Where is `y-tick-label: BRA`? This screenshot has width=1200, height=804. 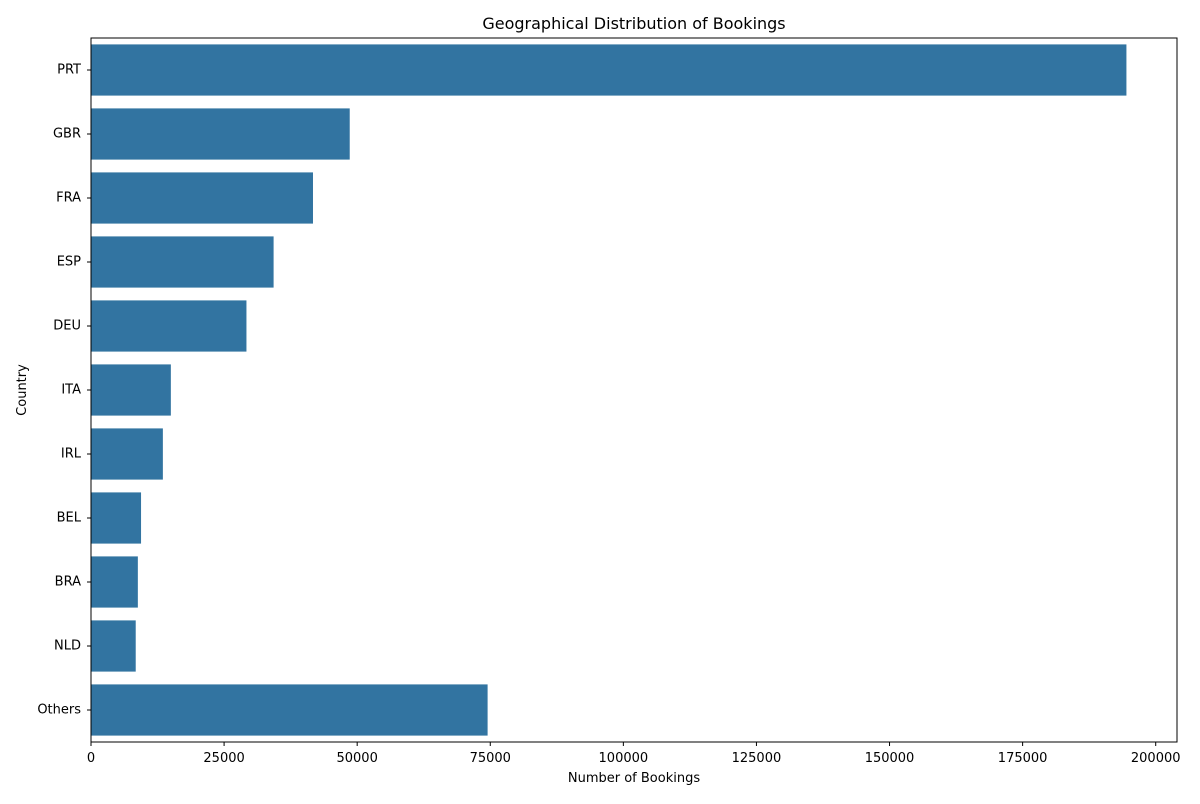 y-tick-label: BRA is located at coordinates (68, 582).